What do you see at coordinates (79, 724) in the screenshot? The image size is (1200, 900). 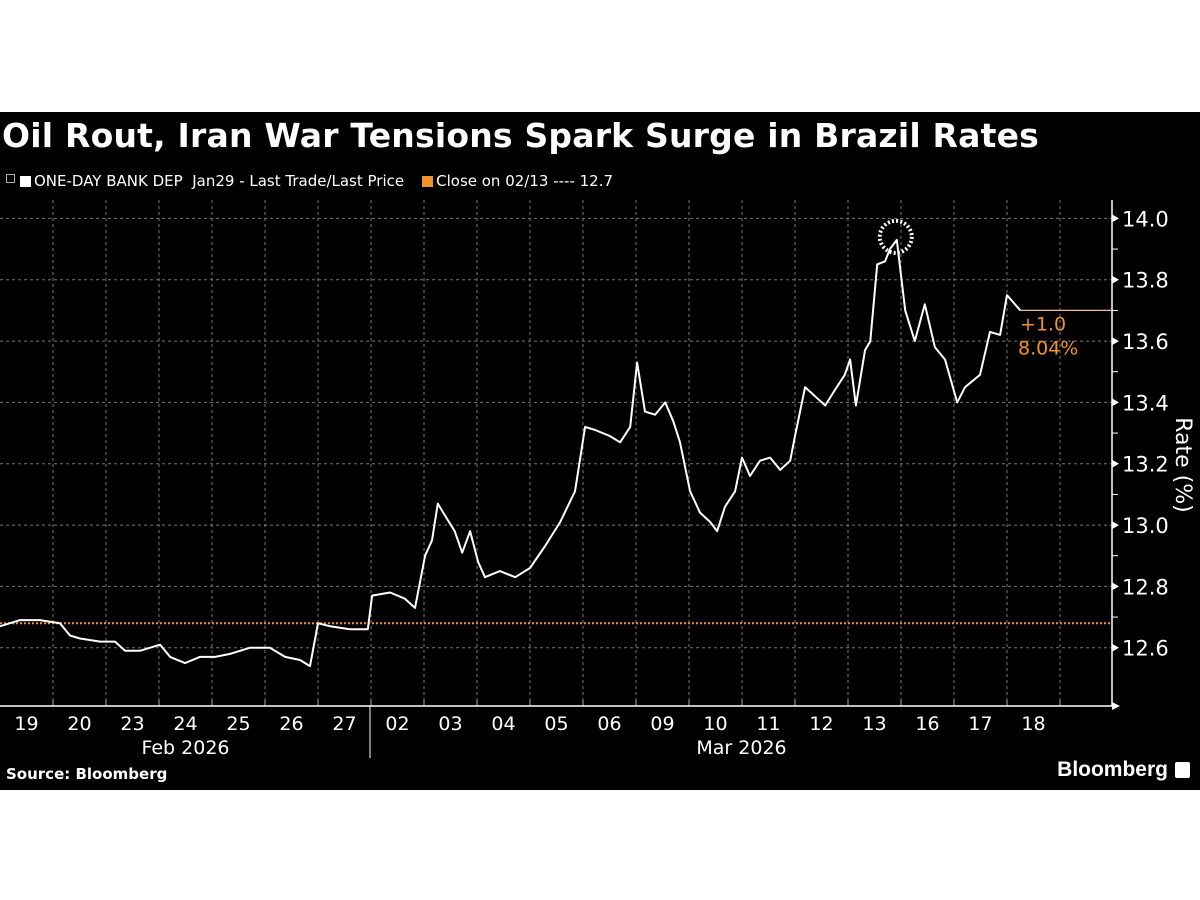 I see `x-tick-label: 20` at bounding box center [79, 724].